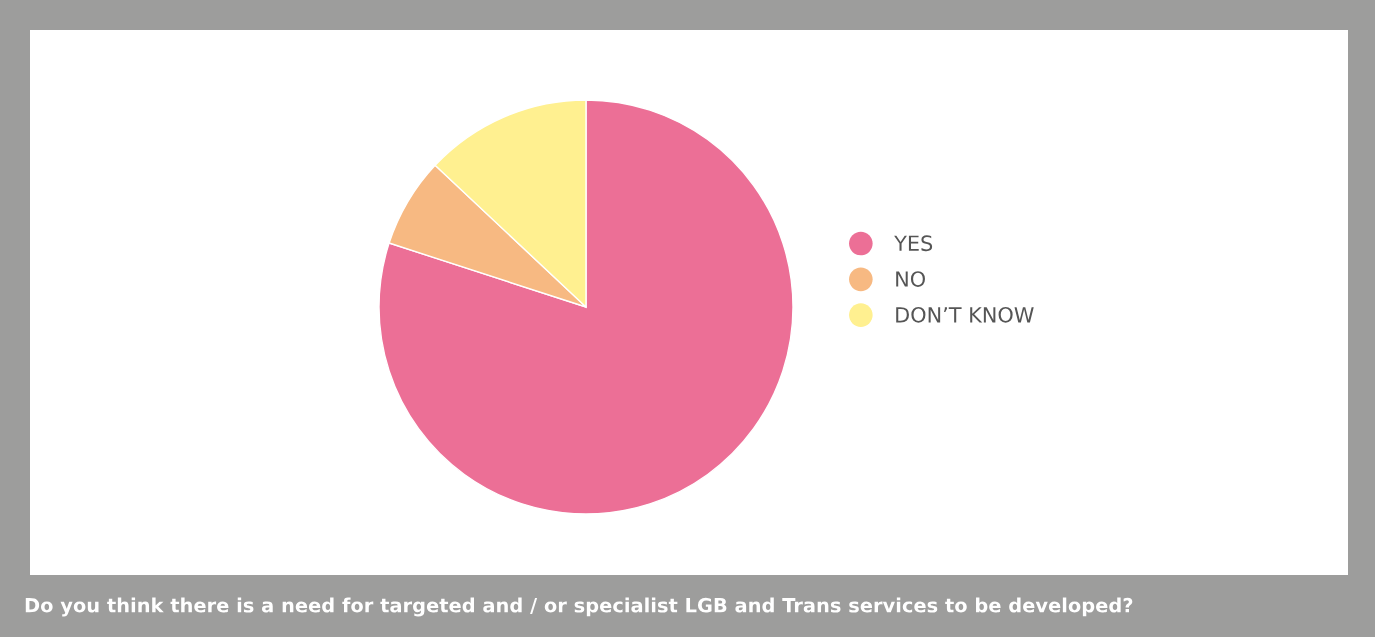 This screenshot has height=637, width=1375. Describe the element at coordinates (965, 314) in the screenshot. I see `legend-label: DON’T KNOW` at that location.